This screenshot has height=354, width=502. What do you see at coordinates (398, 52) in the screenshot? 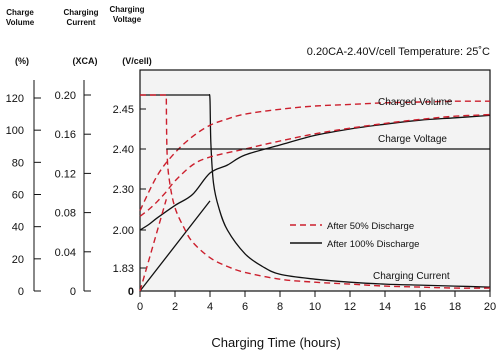
I see `test-condition-annotation: 0.20CA-2.40V/cell Temperature: 25˚C` at bounding box center [398, 52].